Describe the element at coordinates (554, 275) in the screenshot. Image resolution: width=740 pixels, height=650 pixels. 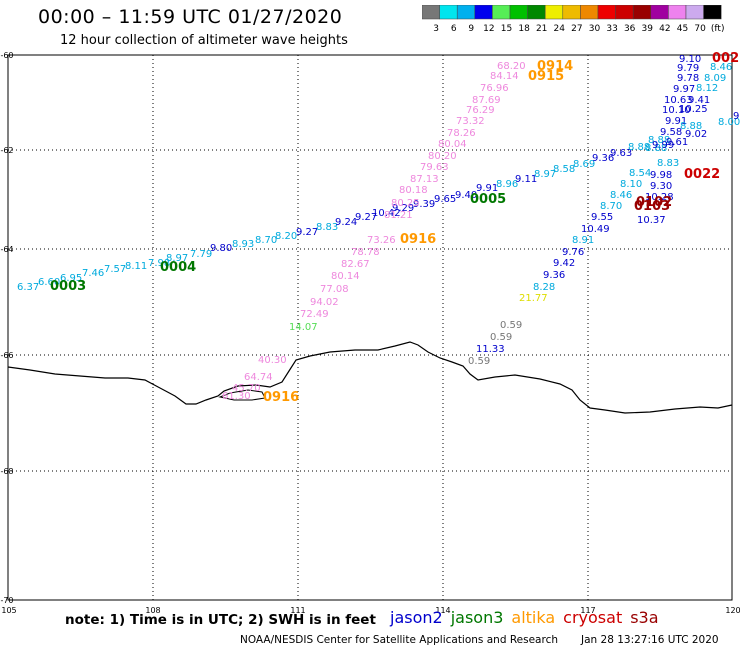
I see `wave-height-label: 9.36` at that location.